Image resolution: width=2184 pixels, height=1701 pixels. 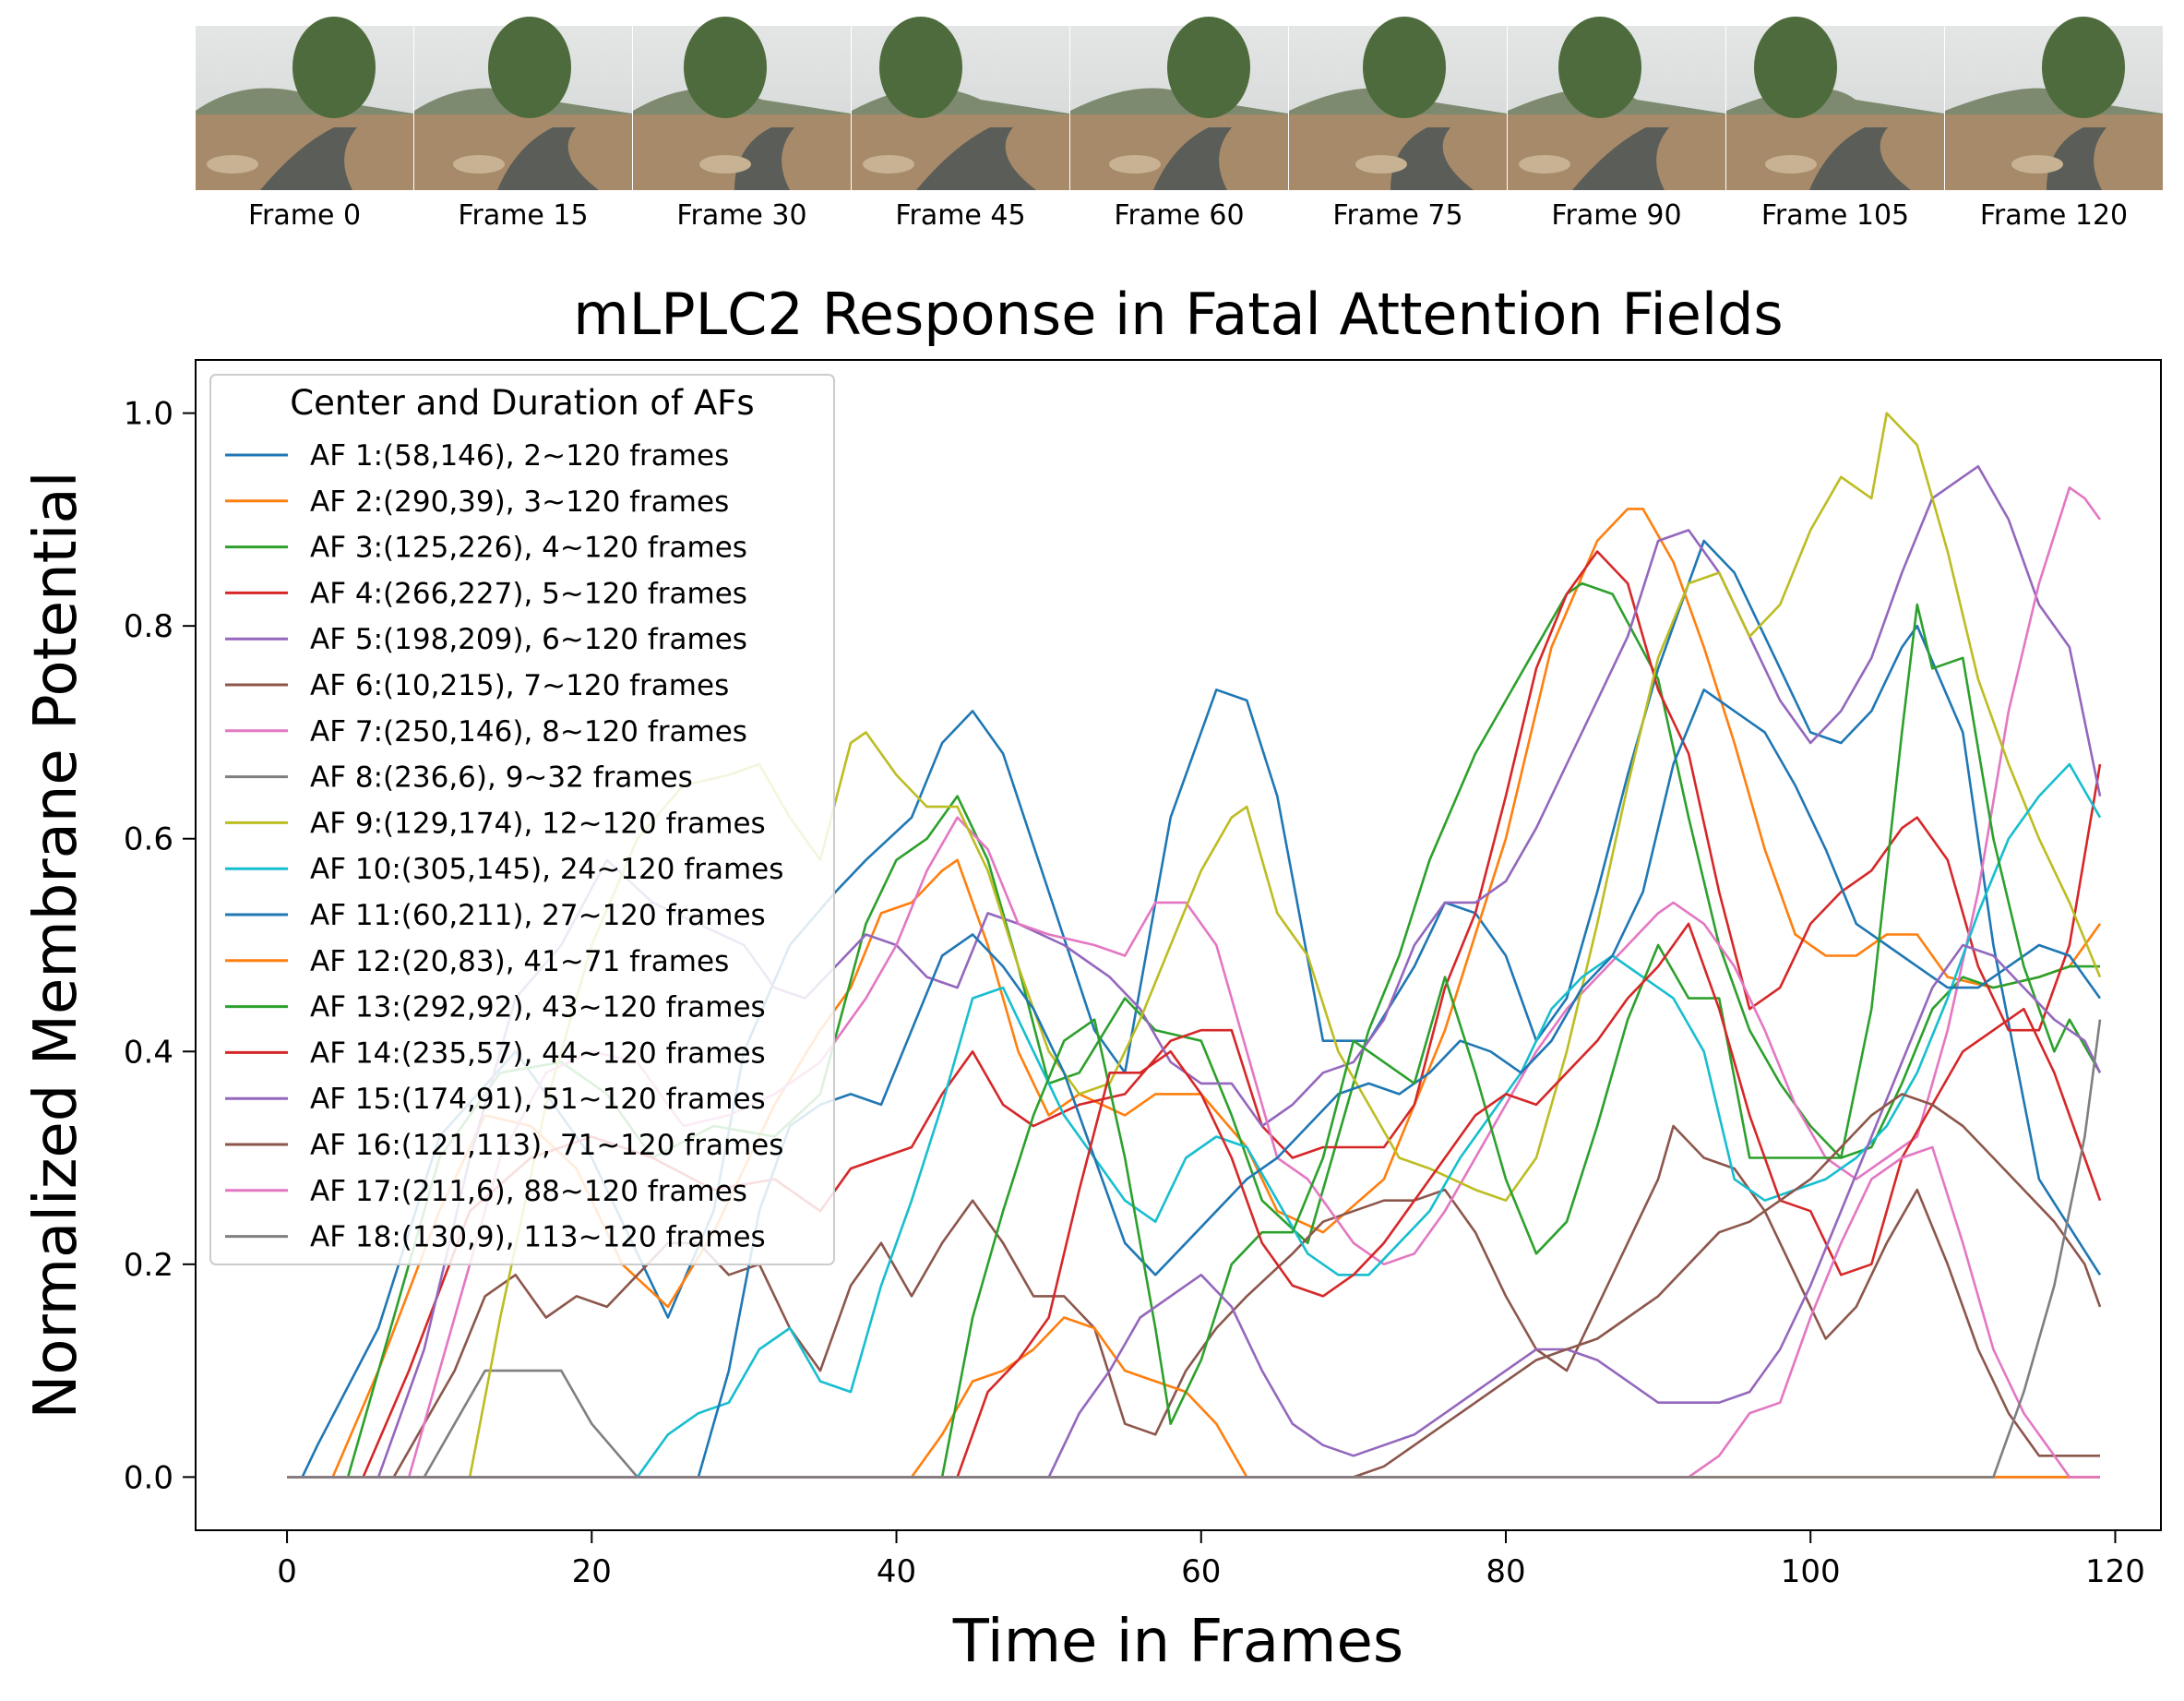 I want to click on frame-label: Frame 60, so click(x=1179, y=216).